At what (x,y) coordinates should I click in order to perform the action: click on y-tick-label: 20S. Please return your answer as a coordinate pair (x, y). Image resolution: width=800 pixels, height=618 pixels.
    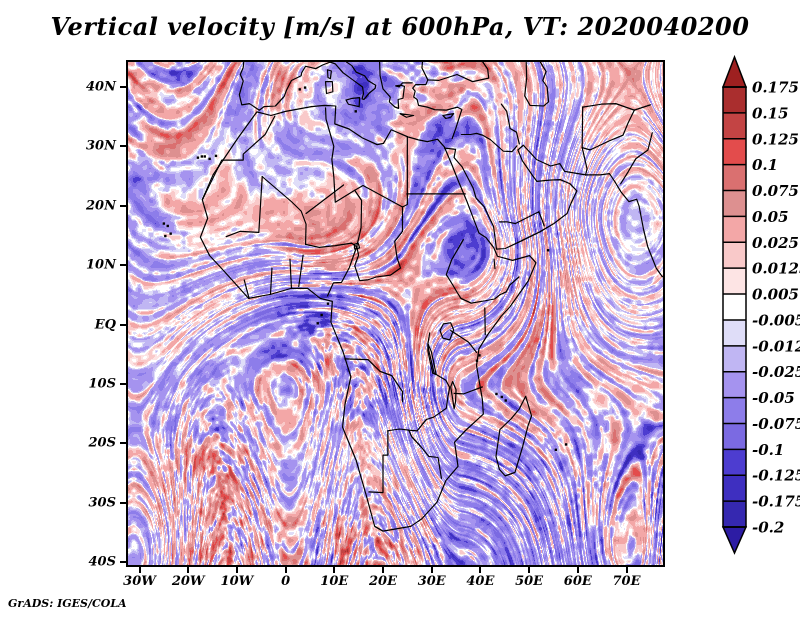
    Looking at the image, I should click on (102, 443).